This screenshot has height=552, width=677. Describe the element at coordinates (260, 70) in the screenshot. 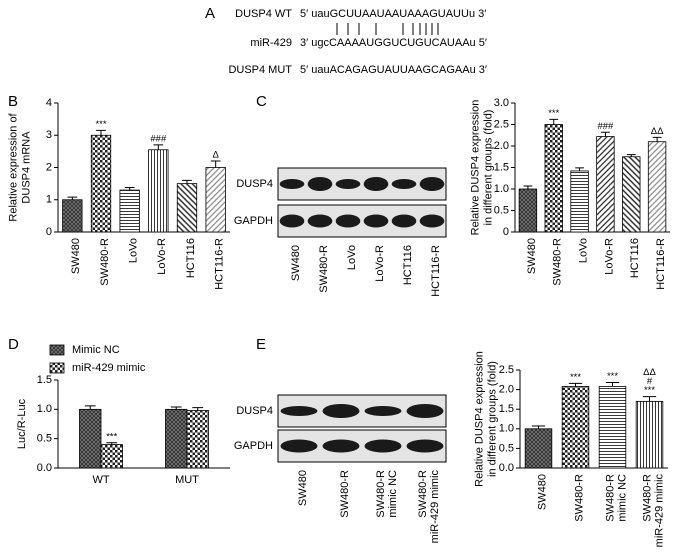

I see `sequence-name: DUSP4 MUT` at that location.